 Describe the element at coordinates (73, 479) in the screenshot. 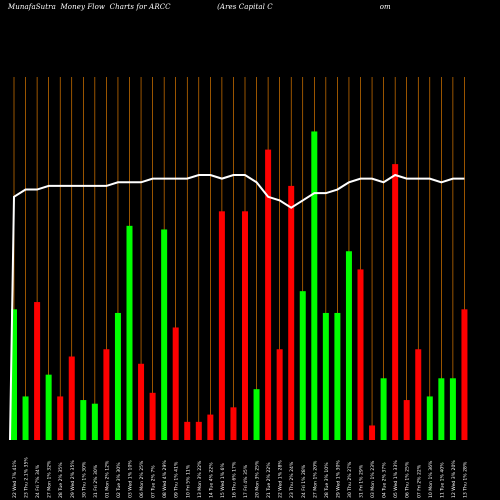

I see `x-tick-label: 29 Wed 2% 35%` at that location.